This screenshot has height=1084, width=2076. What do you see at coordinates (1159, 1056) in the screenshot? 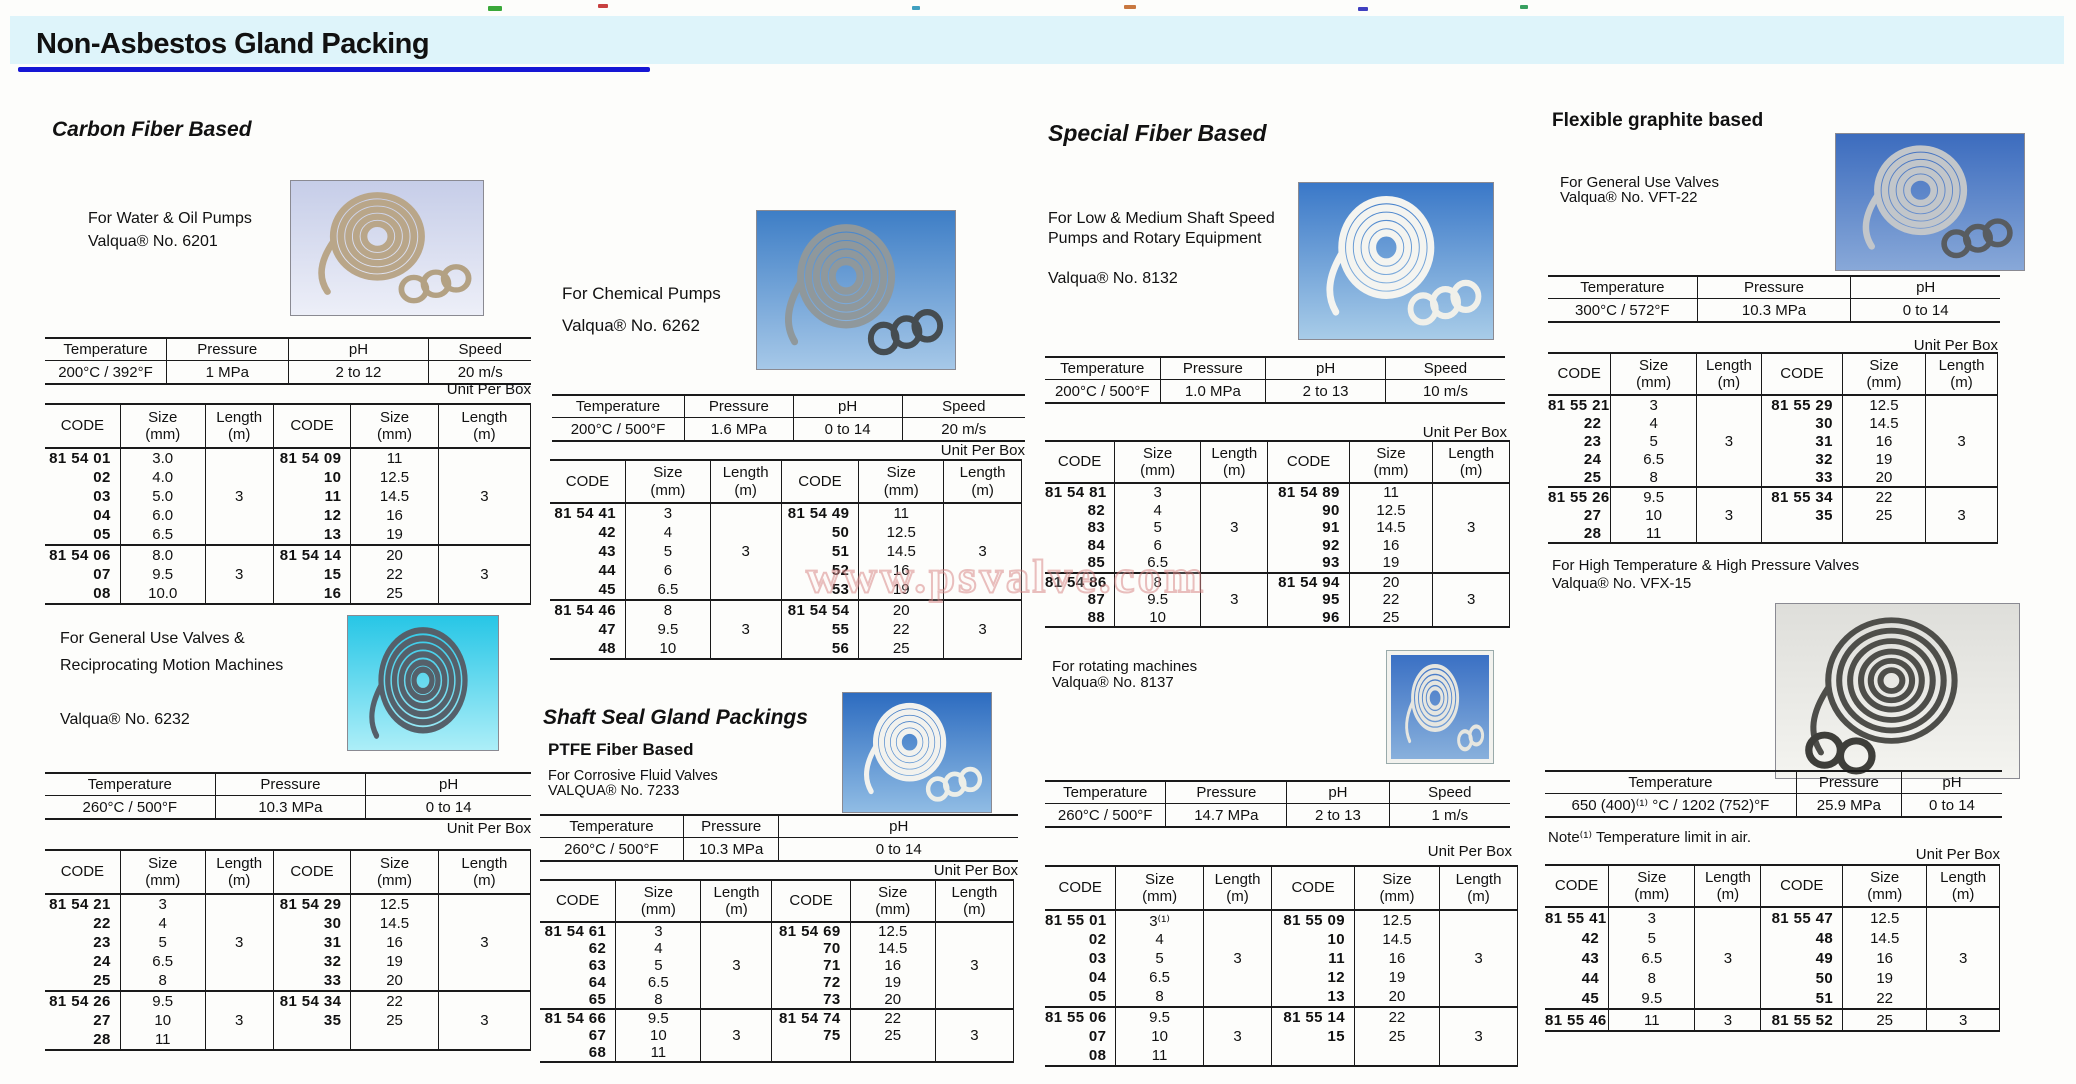
I see `size-cell: 11` at bounding box center [1159, 1056].